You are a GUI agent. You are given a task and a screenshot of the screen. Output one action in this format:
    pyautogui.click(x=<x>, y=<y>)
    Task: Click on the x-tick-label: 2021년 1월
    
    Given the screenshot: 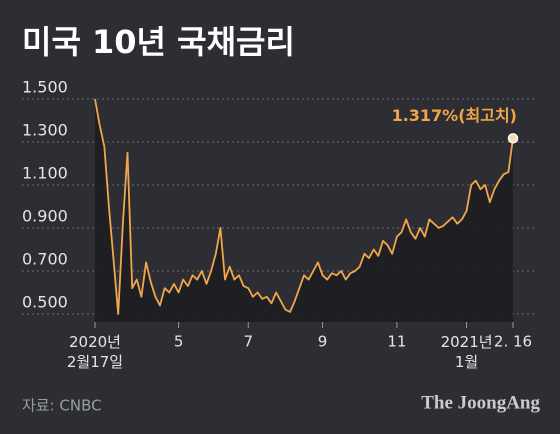 What is the action you would take?
    pyautogui.click(x=467, y=352)
    